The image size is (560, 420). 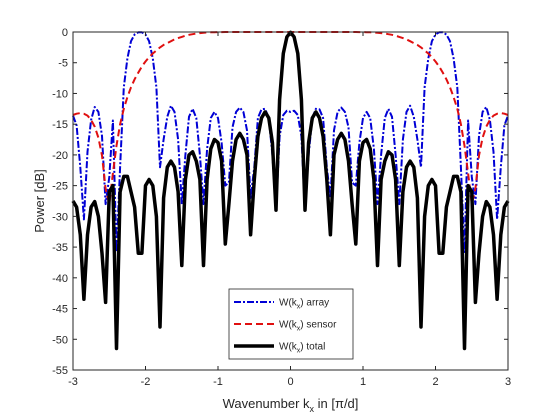 I want to click on x-tick-label: 0, so click(x=290, y=382).